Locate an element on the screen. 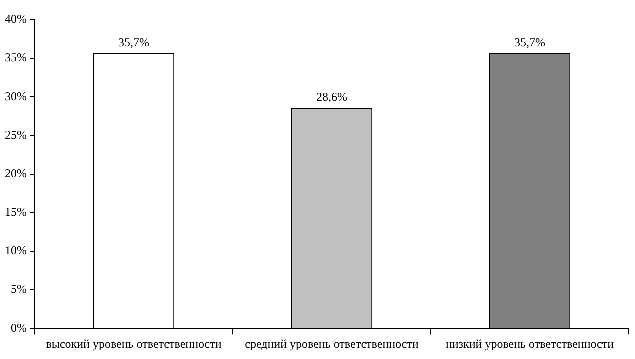  y-tick-label: 0% is located at coordinates (18, 327).